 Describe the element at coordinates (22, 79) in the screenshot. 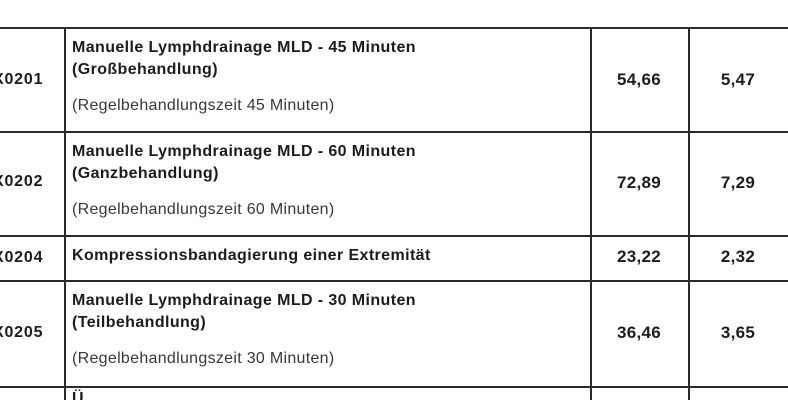

I see `code-cell: X0201` at that location.